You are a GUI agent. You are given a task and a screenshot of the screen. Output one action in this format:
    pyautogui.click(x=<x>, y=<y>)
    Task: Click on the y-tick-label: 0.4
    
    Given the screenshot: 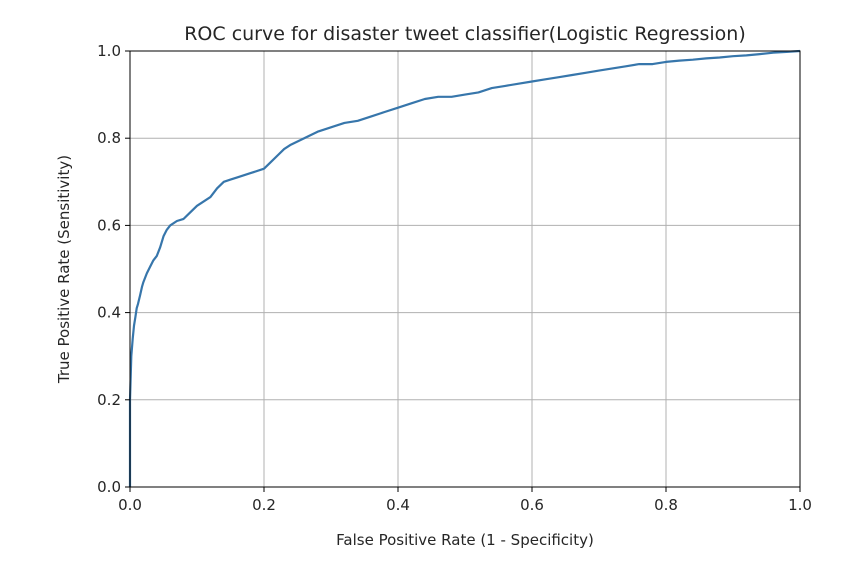 What is the action you would take?
    pyautogui.click(x=109, y=313)
    